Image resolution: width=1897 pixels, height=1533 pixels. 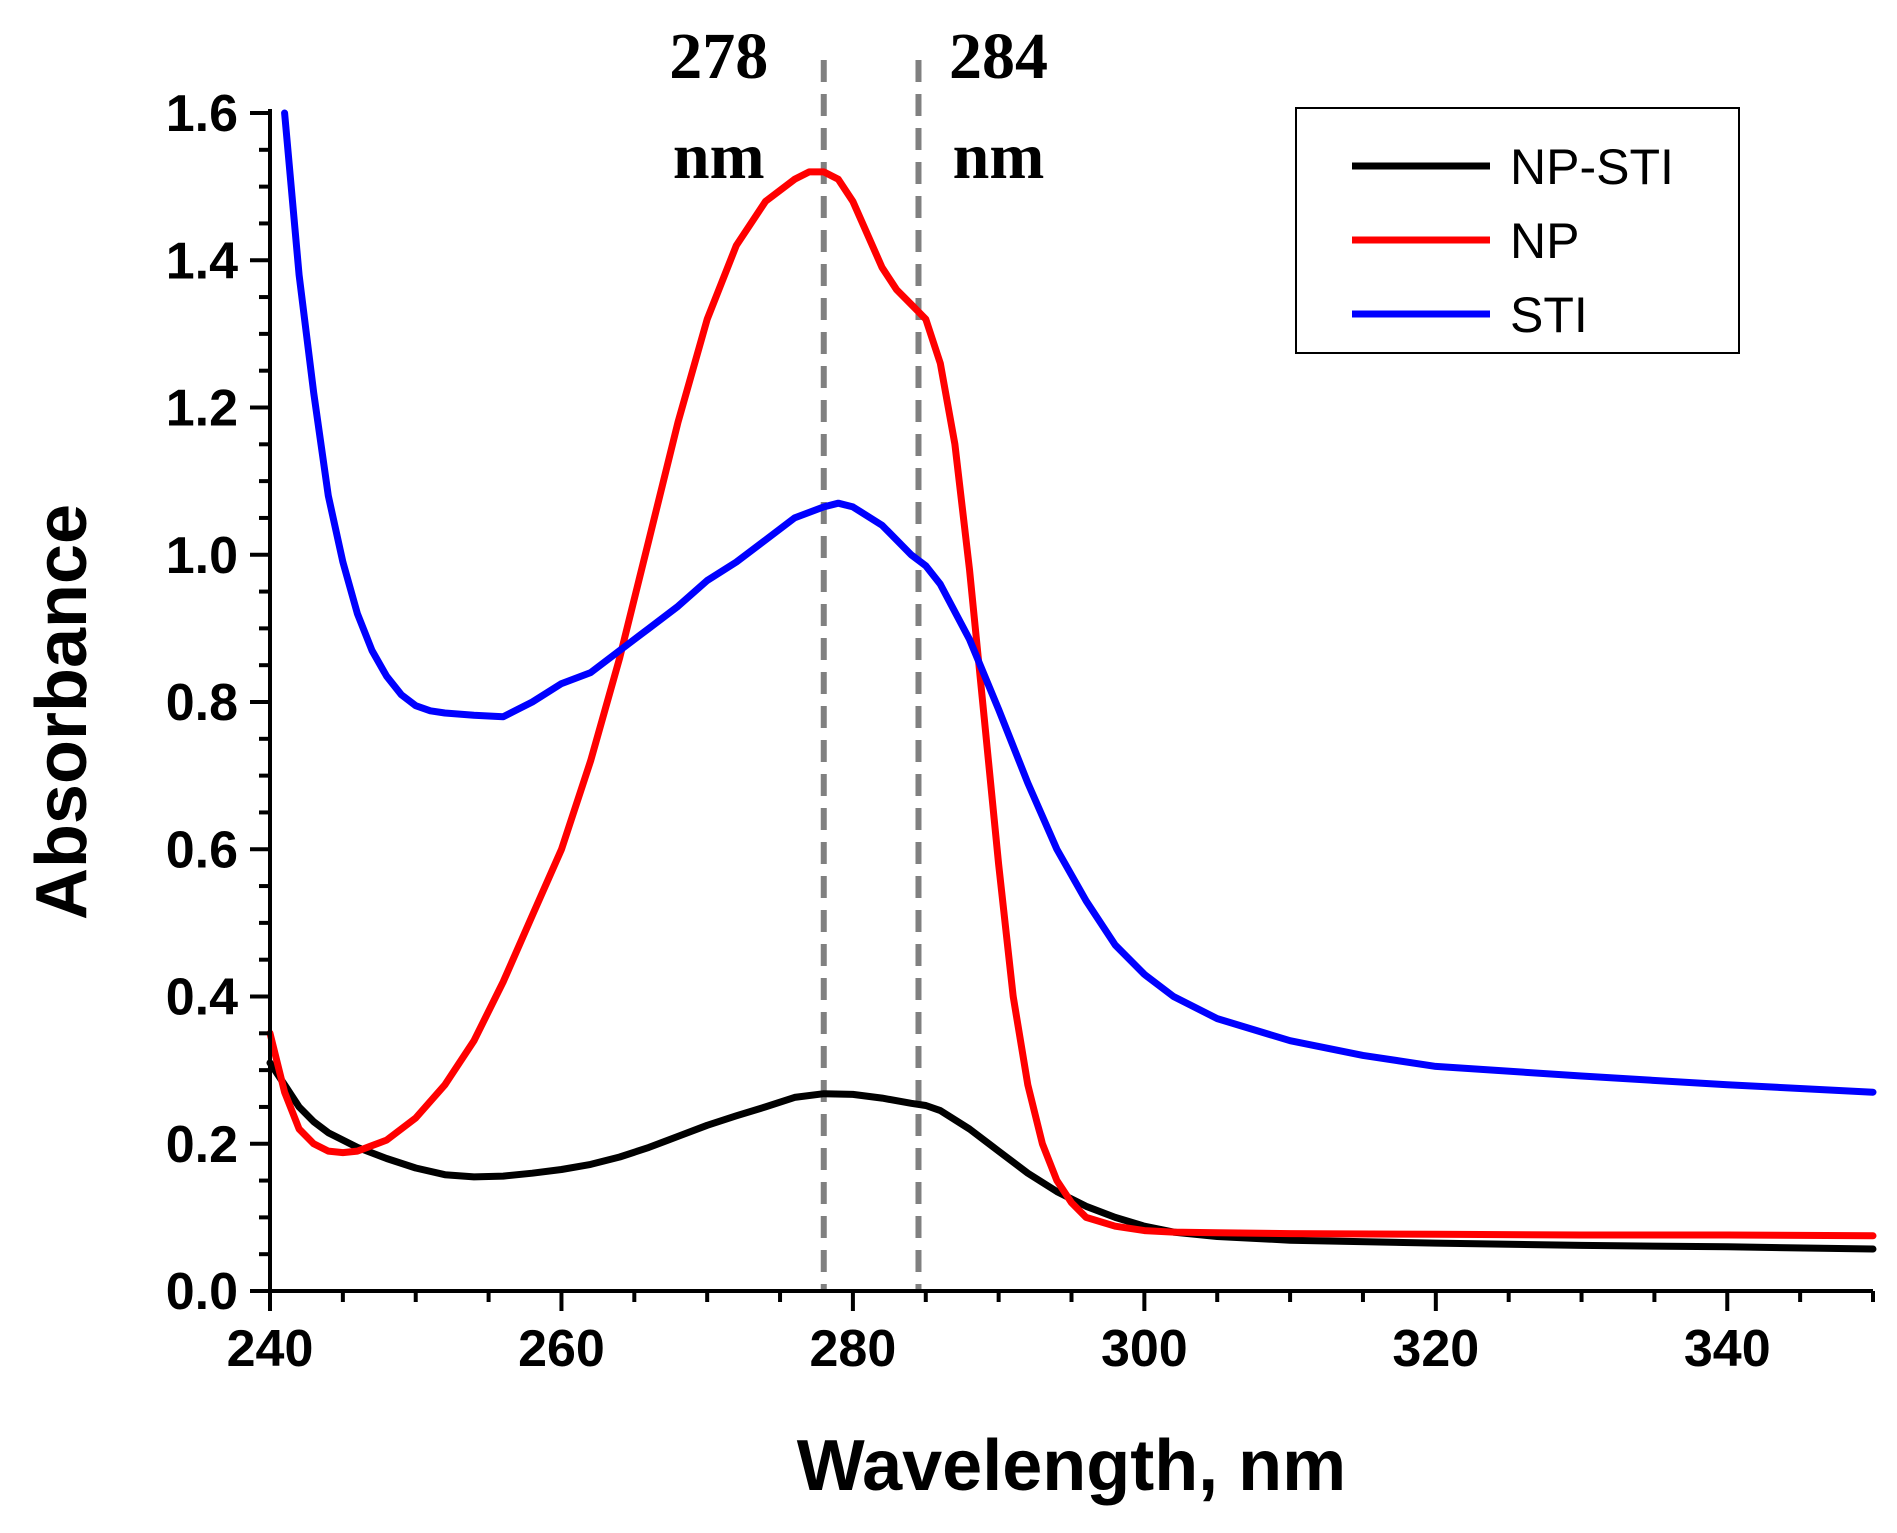 What do you see at coordinates (999, 156) in the screenshot?
I see `annotation-unit-284: nm` at bounding box center [999, 156].